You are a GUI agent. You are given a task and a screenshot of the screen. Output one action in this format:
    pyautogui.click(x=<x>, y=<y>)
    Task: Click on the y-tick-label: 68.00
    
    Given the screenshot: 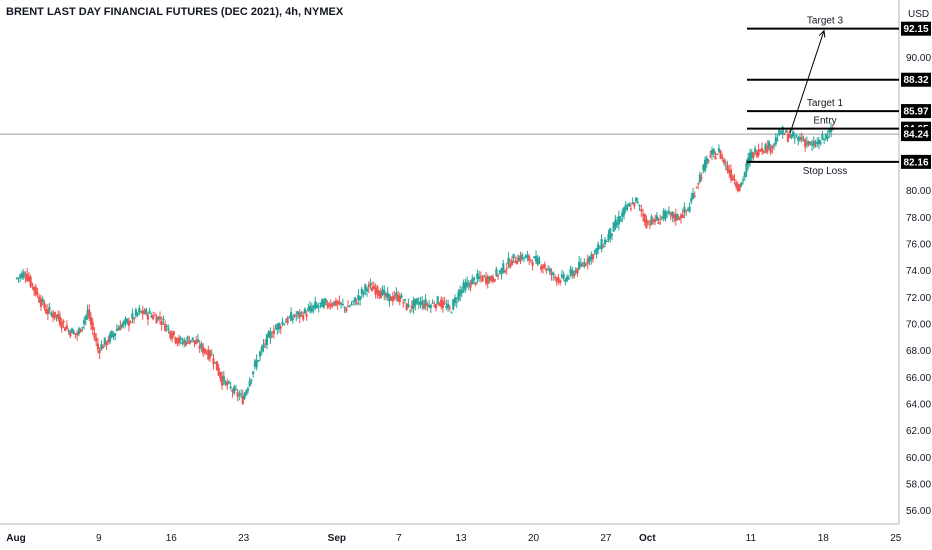 What is the action you would take?
    pyautogui.click(x=918, y=351)
    